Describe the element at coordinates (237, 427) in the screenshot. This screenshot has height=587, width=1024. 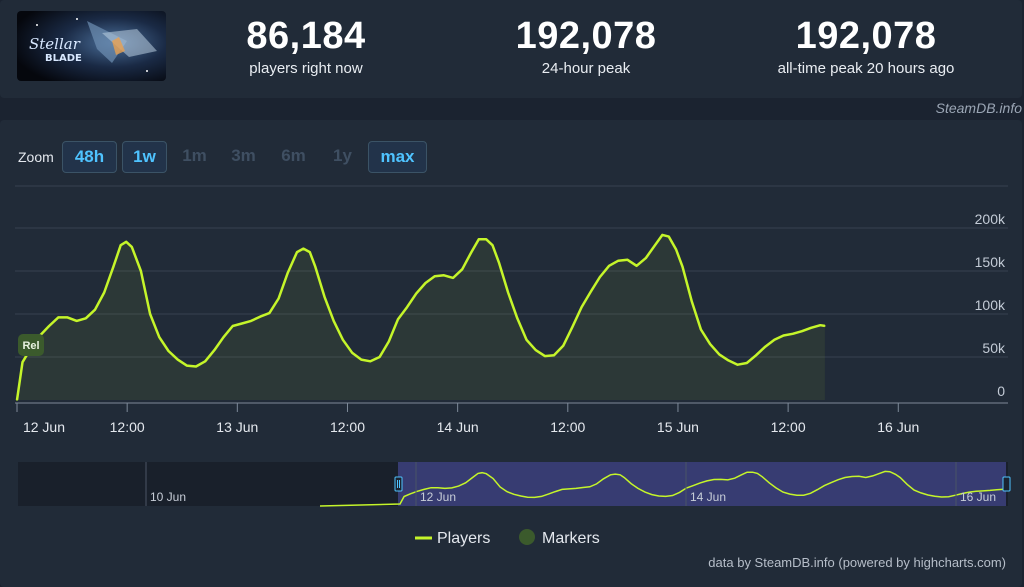
I see `x-tick-label: 13 Jun` at that location.